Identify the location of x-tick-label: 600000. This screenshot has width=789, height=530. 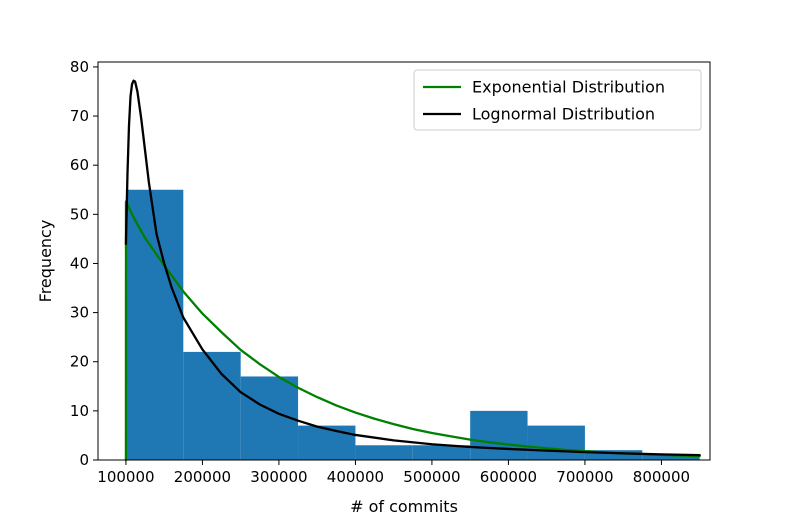
(508, 477).